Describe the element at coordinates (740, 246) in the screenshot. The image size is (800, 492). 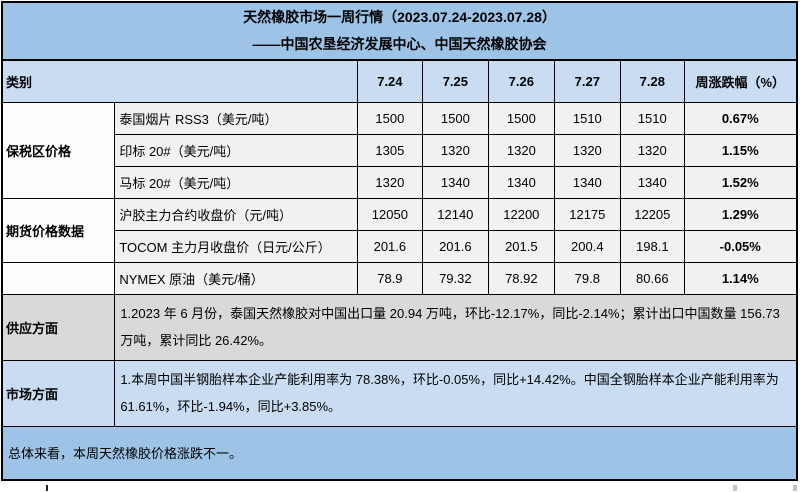
I see `change-cell: -0.05%` at that location.